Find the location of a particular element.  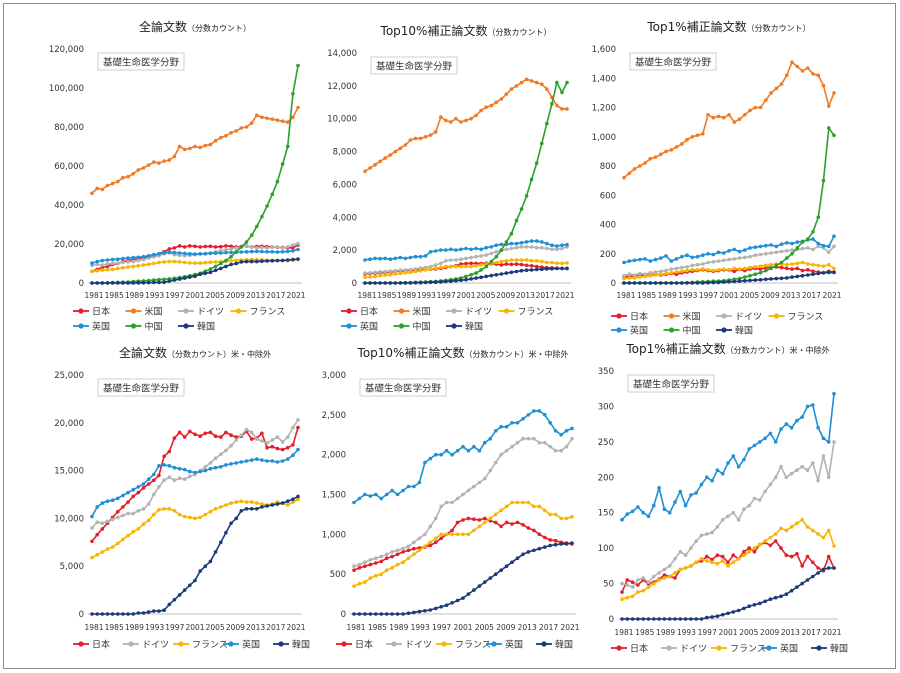

field-label-text: 基礎生命医学分野 is located at coordinates (141, 389).